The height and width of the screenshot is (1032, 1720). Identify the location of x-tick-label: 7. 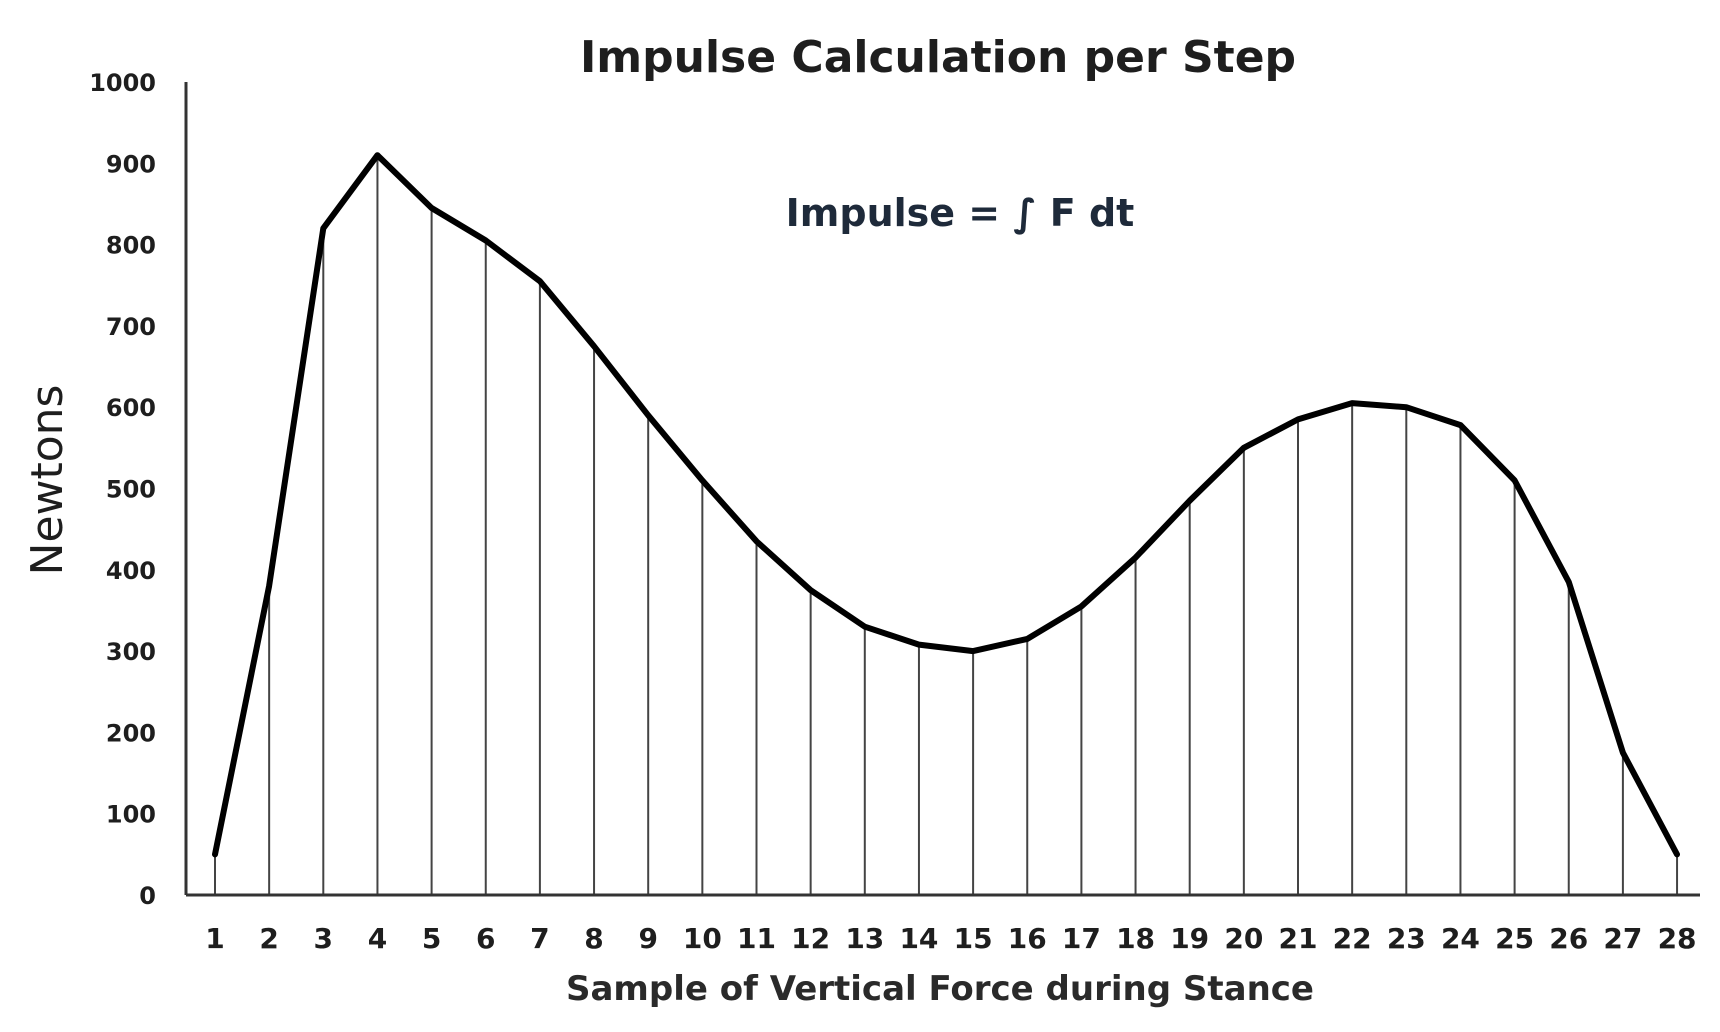
(539, 938).